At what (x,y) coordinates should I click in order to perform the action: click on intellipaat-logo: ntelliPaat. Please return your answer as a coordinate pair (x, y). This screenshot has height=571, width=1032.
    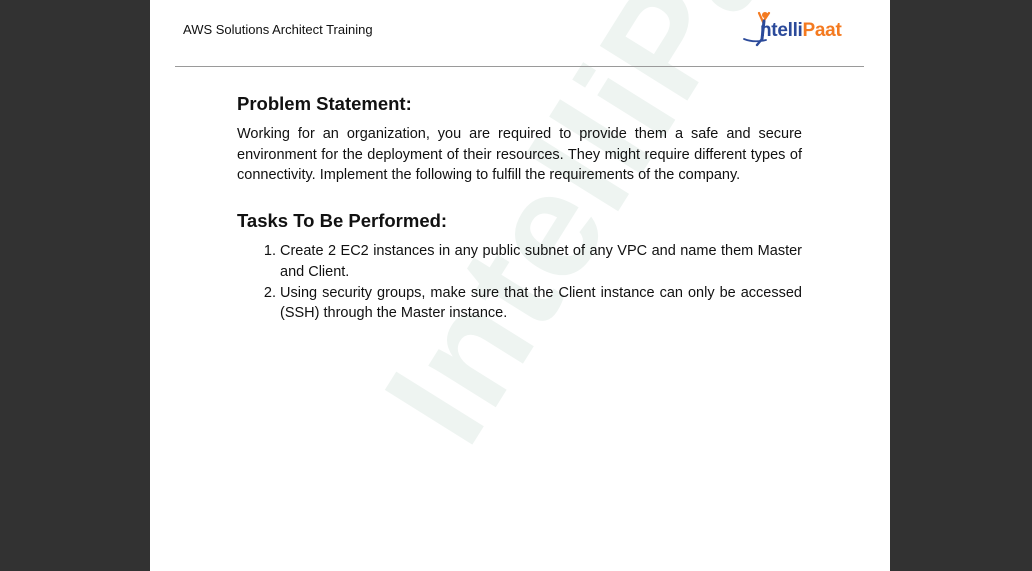
    Looking at the image, I should click on (802, 29).